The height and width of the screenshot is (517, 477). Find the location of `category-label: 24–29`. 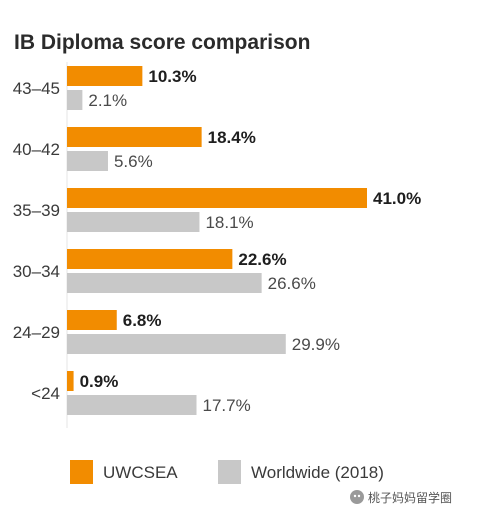

category-label: 24–29 is located at coordinates (36, 332).